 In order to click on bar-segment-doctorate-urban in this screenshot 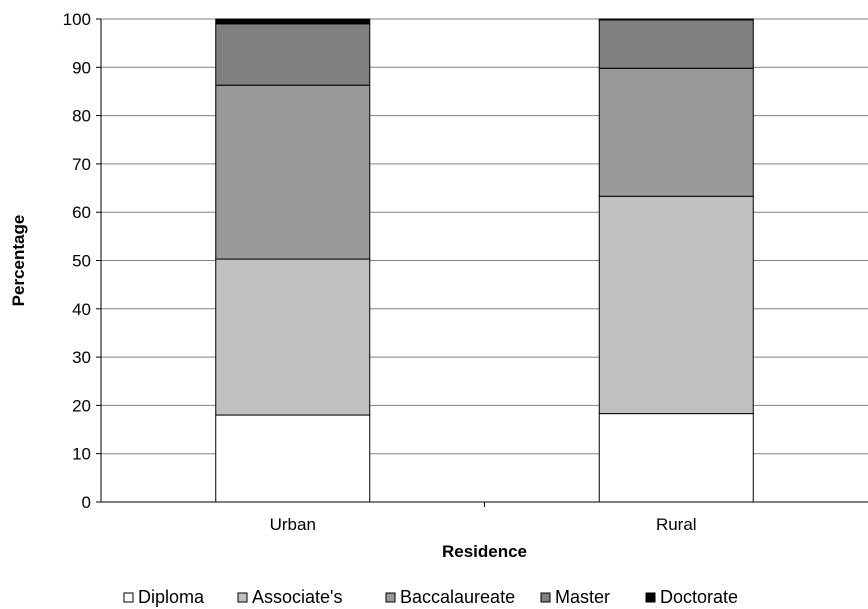, I will do `click(293, 21)`.